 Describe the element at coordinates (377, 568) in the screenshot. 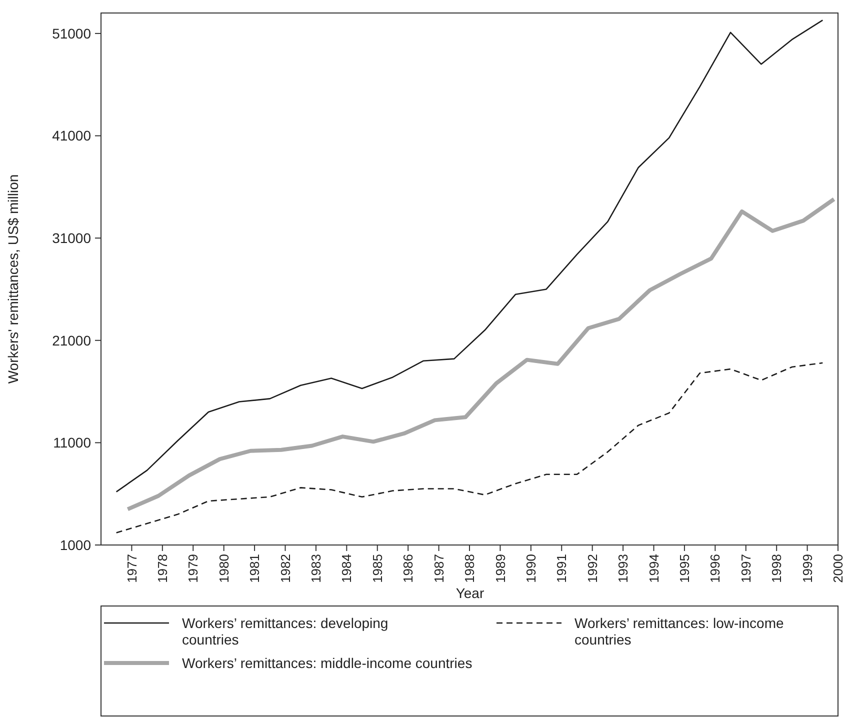

I see `x-tick-label: 1985` at that location.